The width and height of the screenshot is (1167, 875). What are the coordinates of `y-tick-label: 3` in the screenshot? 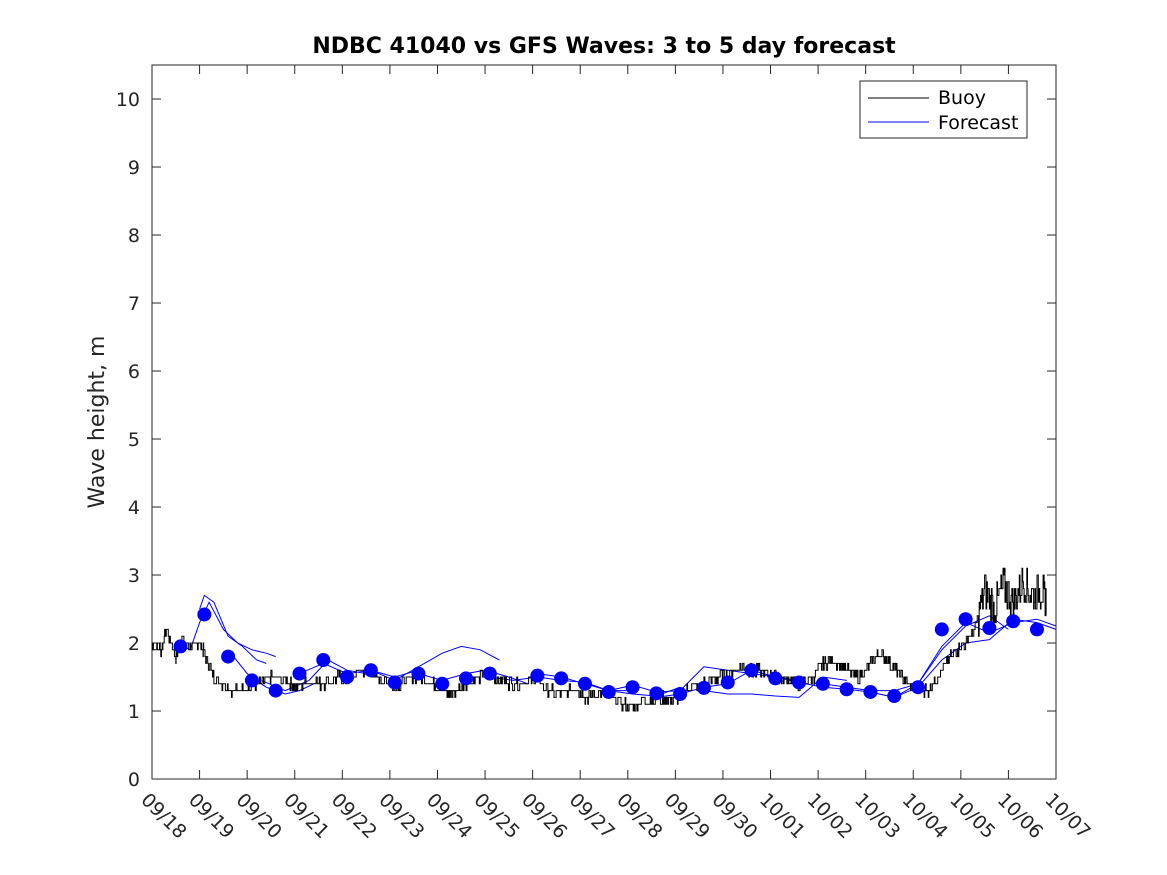 It's located at (134, 576).